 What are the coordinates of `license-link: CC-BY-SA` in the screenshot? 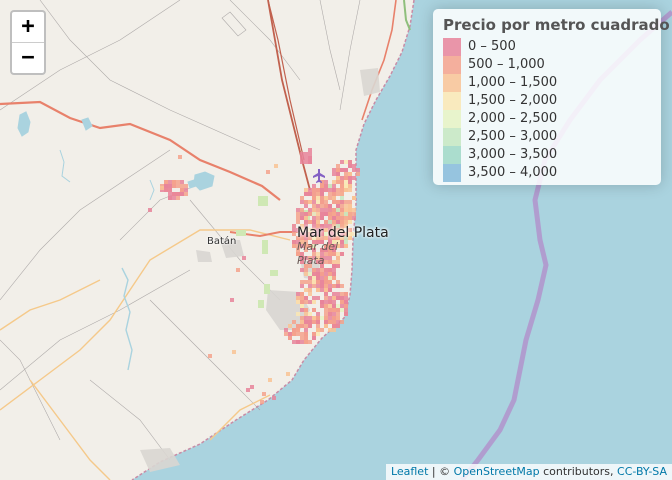 It's located at (642, 471).